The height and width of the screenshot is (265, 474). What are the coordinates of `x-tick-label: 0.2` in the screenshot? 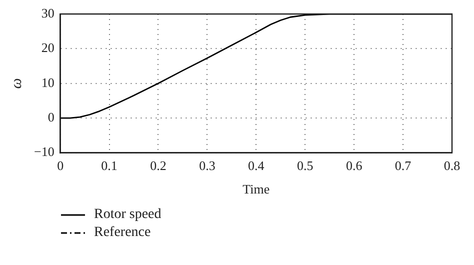 It's located at (158, 166).